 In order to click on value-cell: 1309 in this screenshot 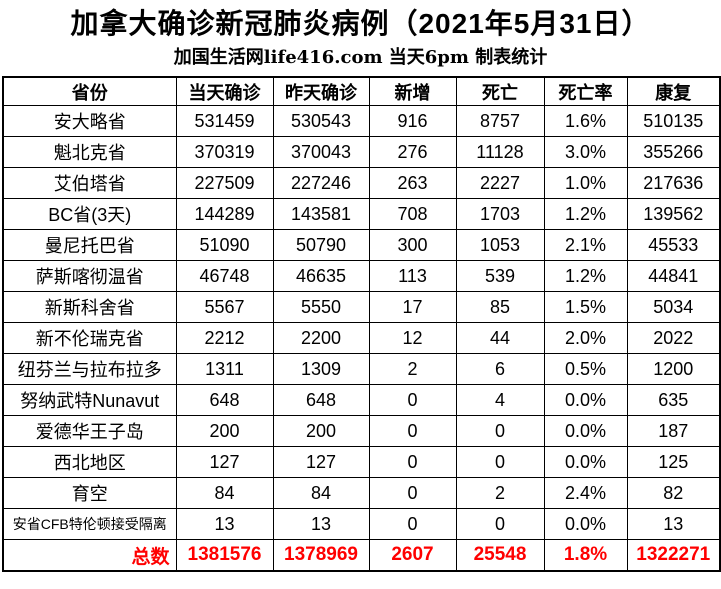, I will do `click(321, 369)`.